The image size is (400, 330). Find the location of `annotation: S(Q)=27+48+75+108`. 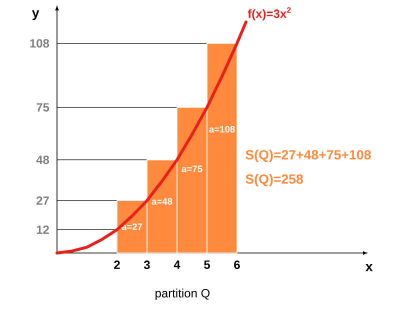

annotation: S(Q)=27+48+75+108 is located at coordinates (308, 156).